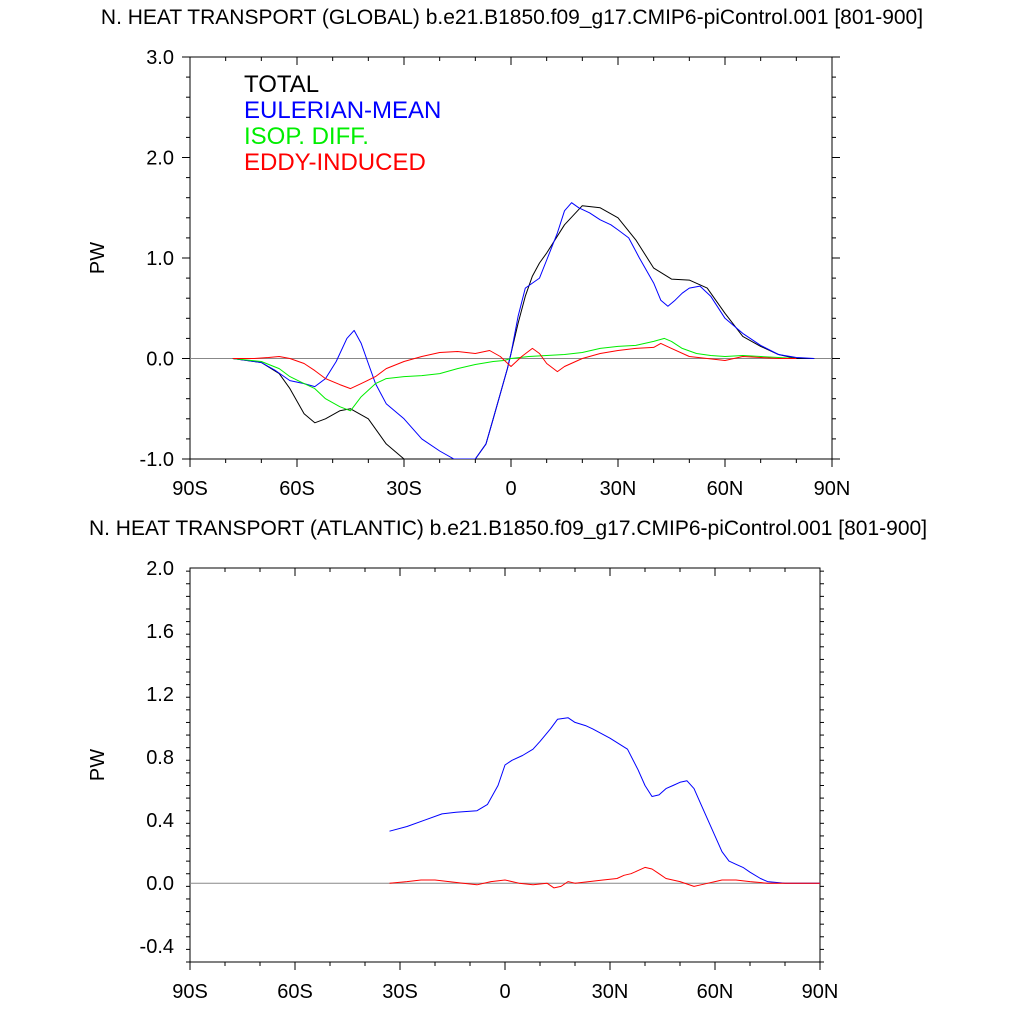 The width and height of the screenshot is (1024, 1024). I want to click on legend-entry: TOTAL, so click(281, 84).